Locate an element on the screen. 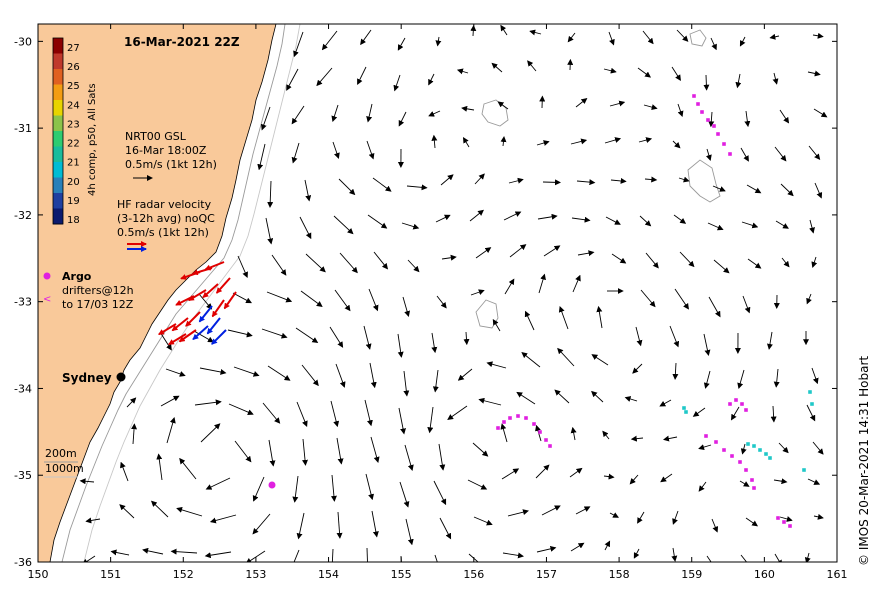 This screenshot has height=600, width=879. colorbar-tick-label: 27 is located at coordinates (73, 48).